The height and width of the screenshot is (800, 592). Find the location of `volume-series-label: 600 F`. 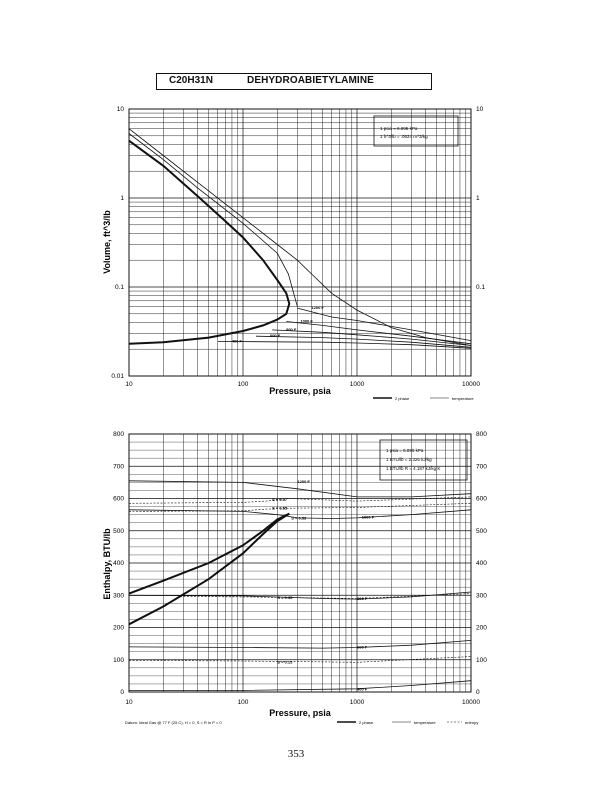

volume-series-label: 600 F is located at coordinates (275, 335).